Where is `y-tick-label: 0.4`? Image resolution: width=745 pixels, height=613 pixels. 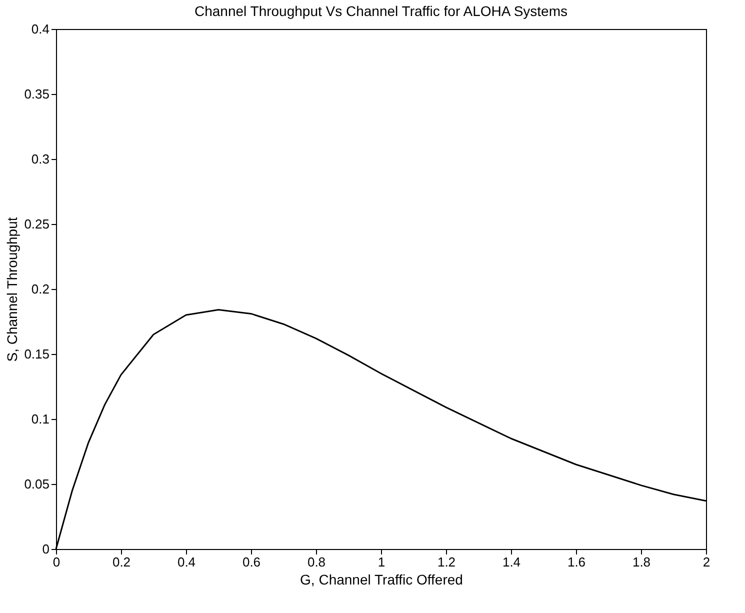 y-tick-label: 0.4 is located at coordinates (40, 29).